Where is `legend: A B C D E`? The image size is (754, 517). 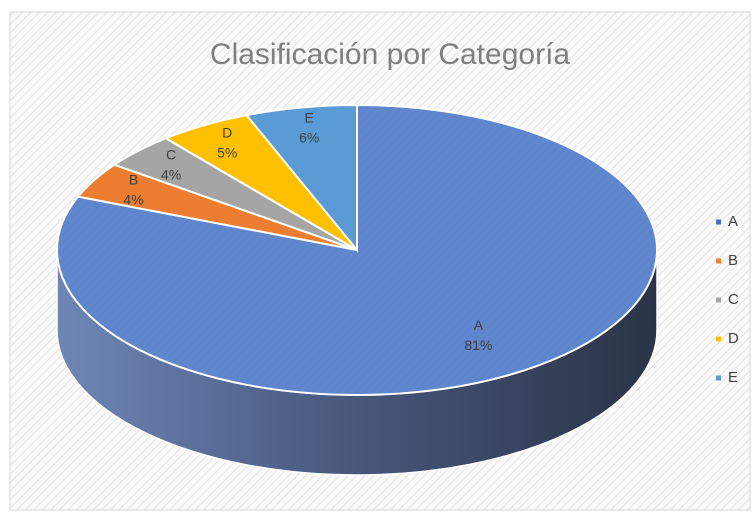 legend: A B C D E is located at coordinates (727, 299).